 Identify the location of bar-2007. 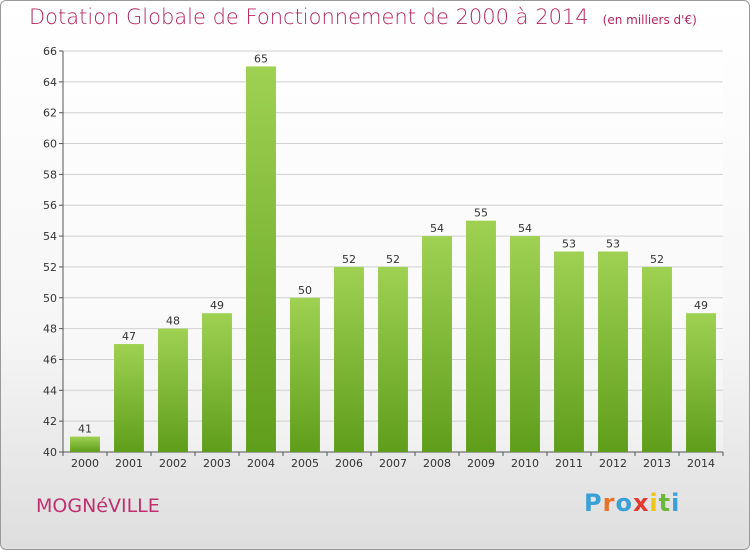
(393, 359).